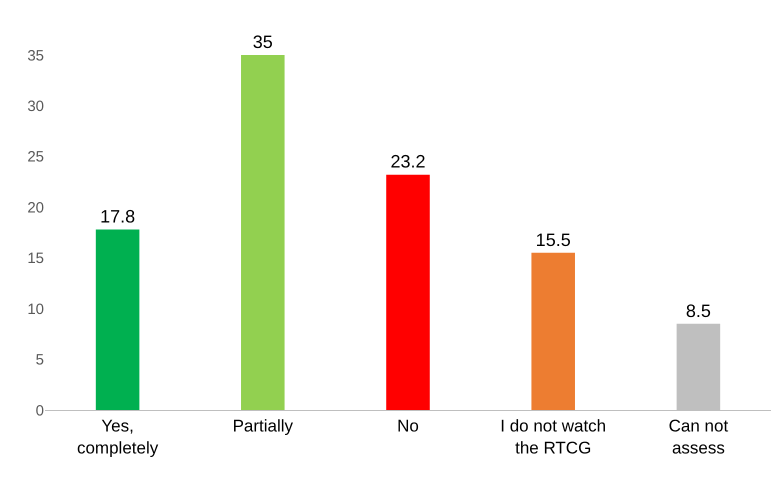 The width and height of the screenshot is (781, 485). I want to click on y-tick-label: 20, so click(35, 207).